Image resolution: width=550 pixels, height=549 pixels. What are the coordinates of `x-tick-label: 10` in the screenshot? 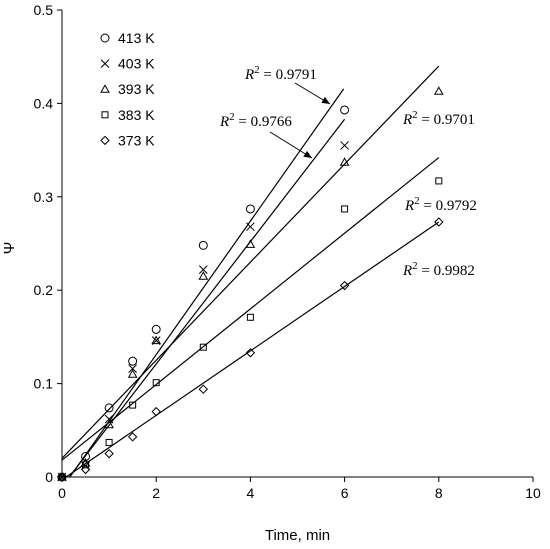 It's located at (533, 493).